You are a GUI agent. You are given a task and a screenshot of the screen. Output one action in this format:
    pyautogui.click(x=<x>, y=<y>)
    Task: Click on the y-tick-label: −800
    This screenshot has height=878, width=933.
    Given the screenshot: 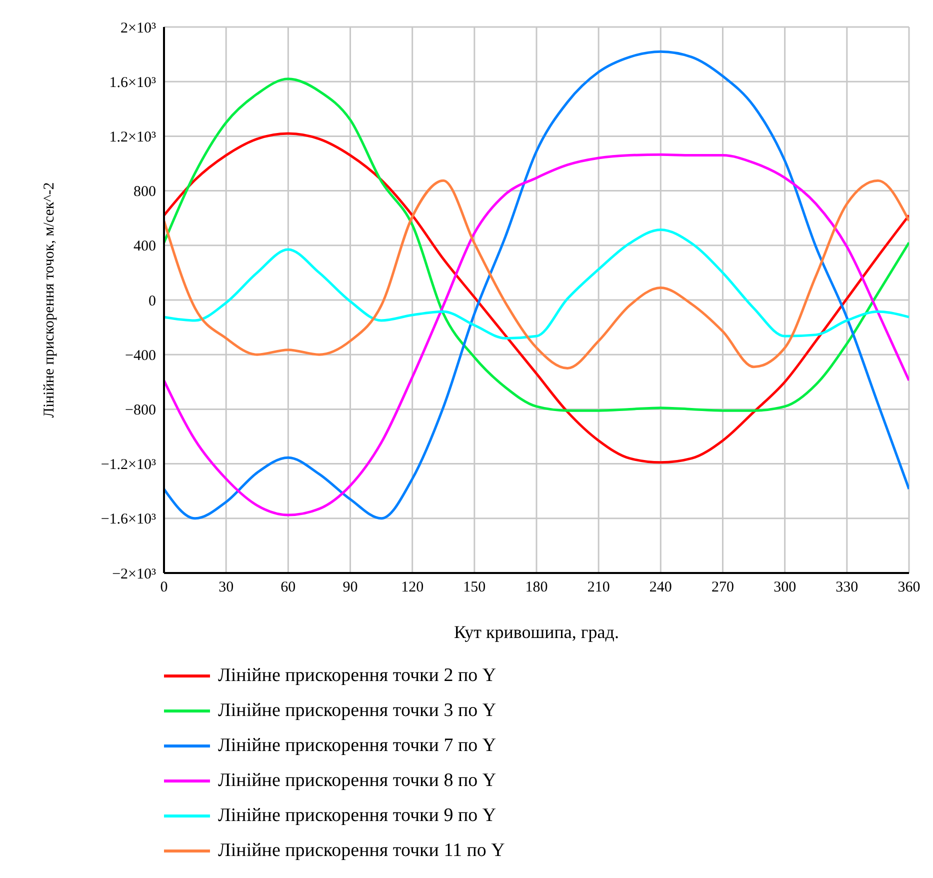 What is the action you would take?
    pyautogui.click(x=140, y=410)
    